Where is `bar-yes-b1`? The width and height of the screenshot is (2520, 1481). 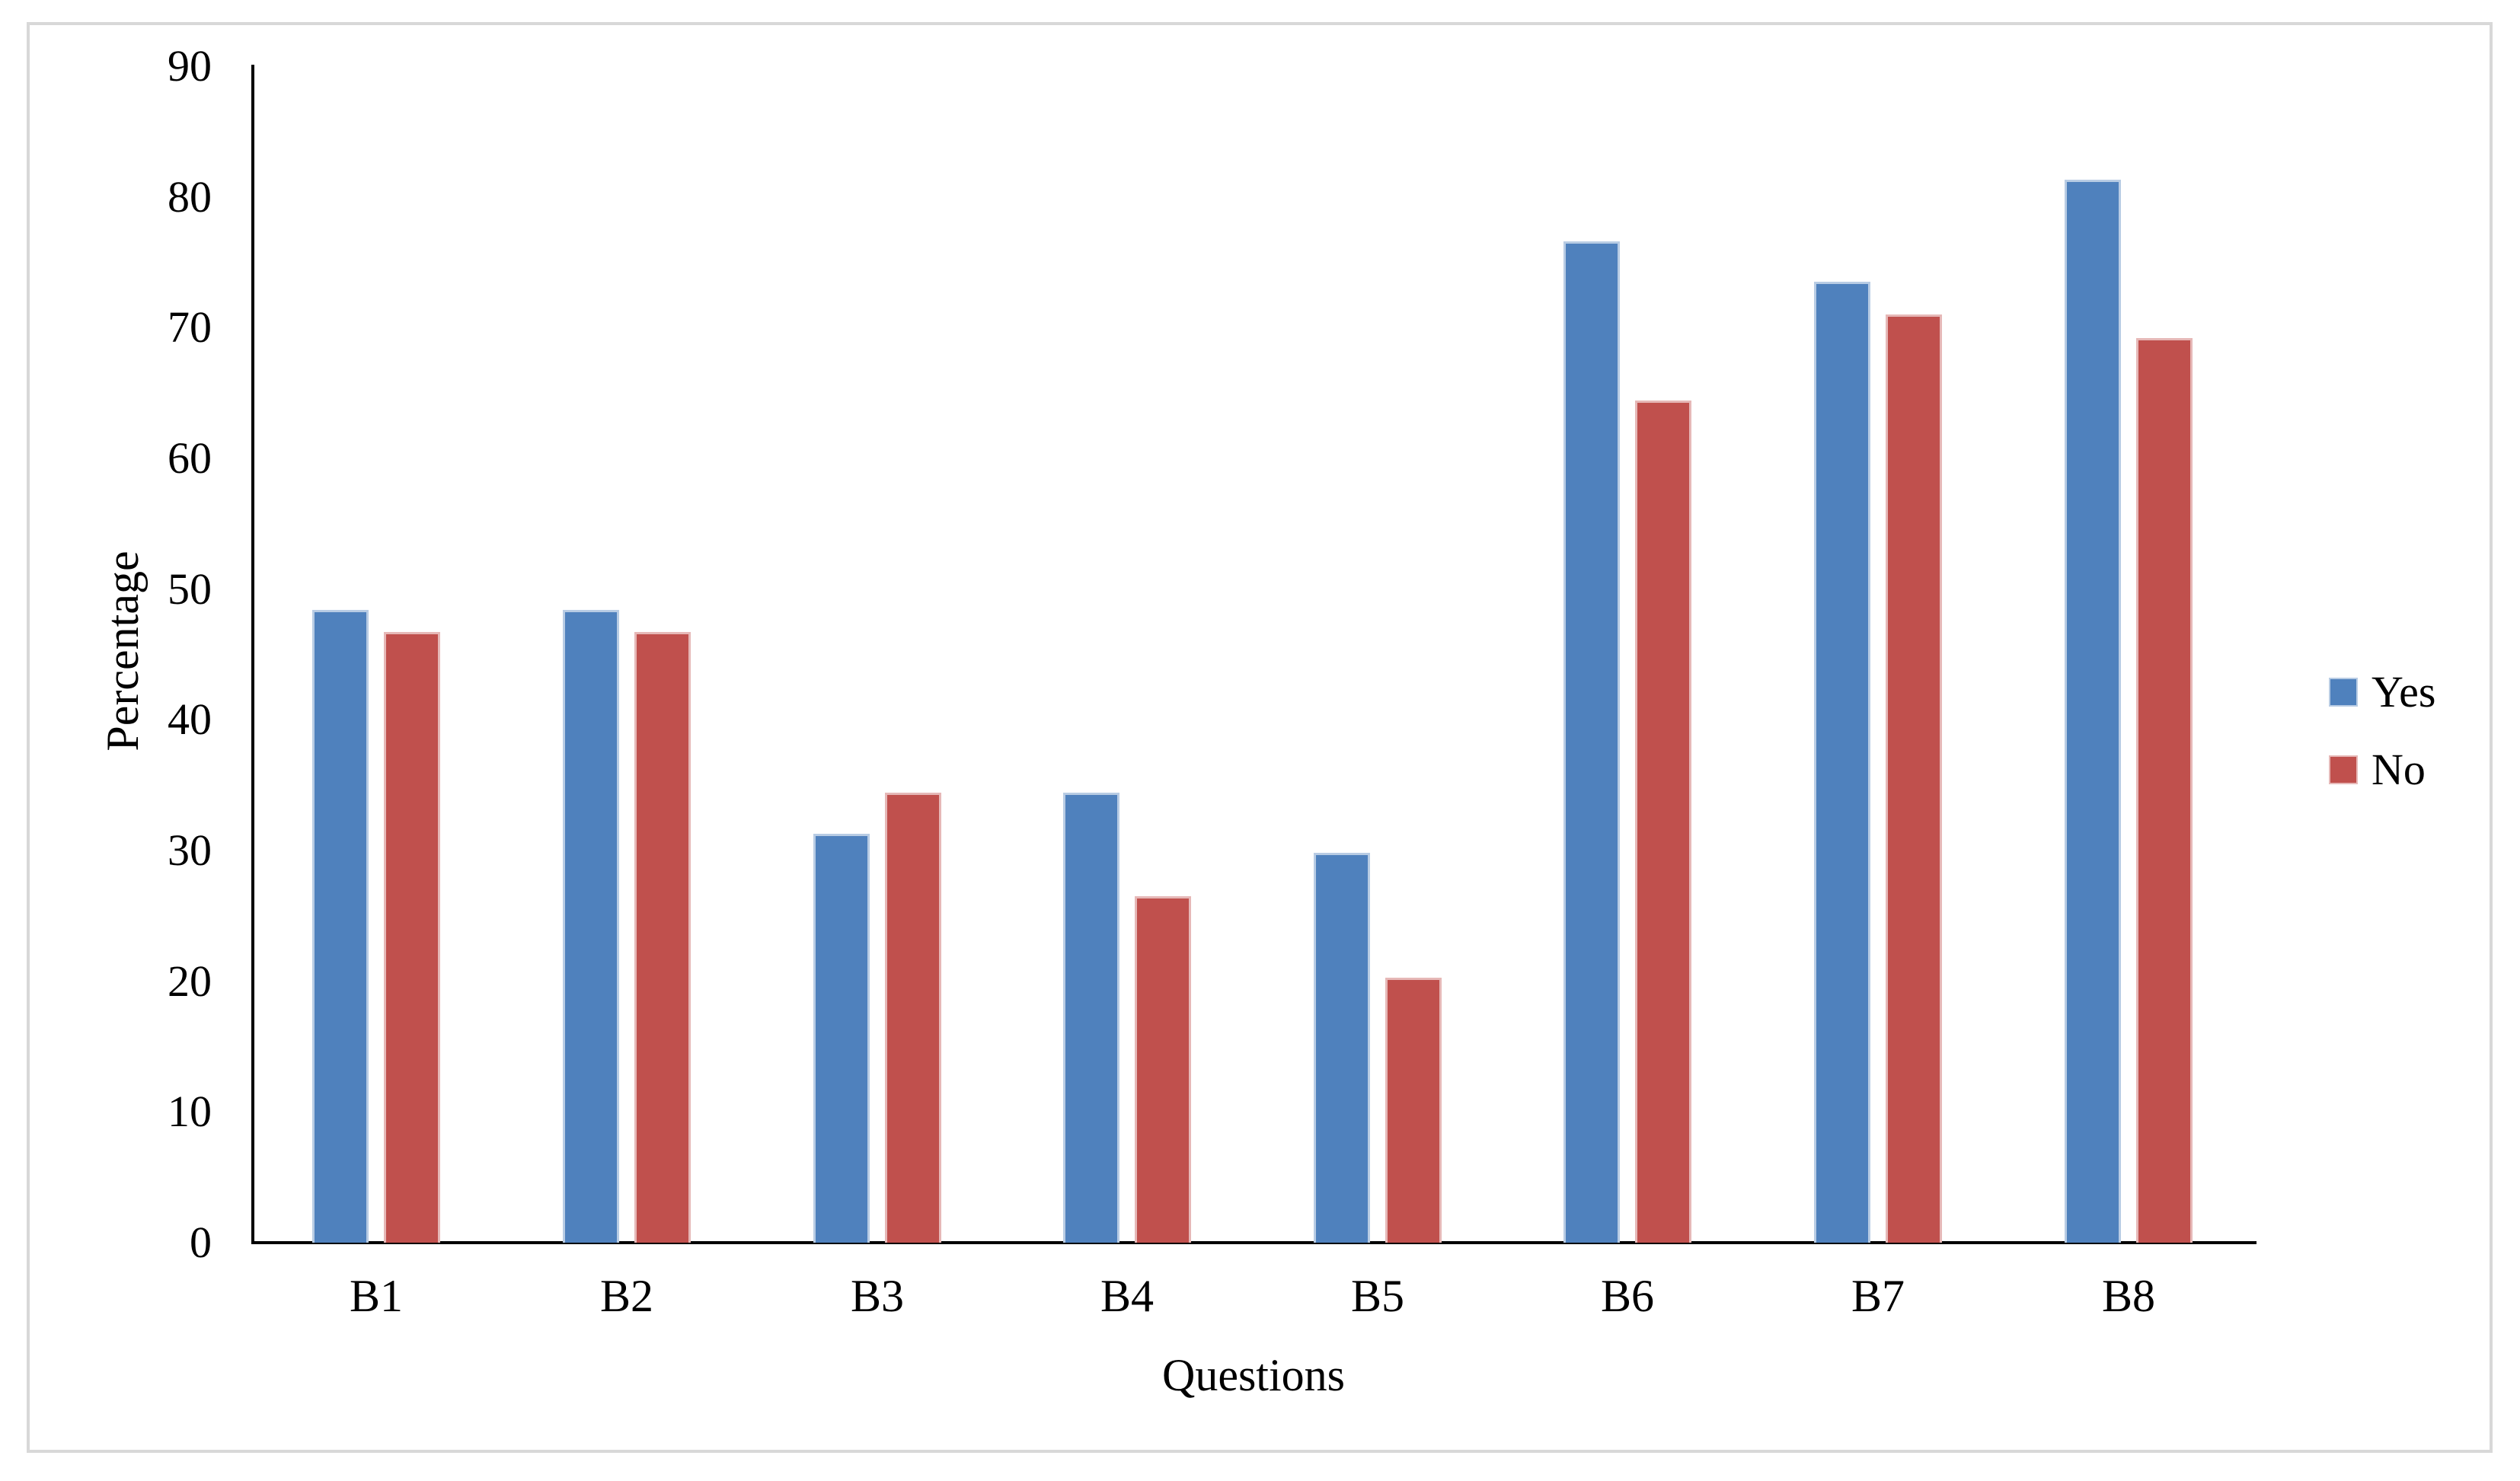 bar-yes-b1 is located at coordinates (340, 926).